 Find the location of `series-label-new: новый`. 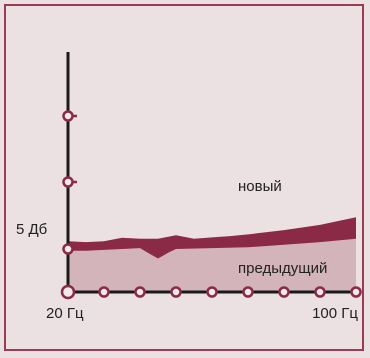

series-label-new: новый is located at coordinates (260, 186).